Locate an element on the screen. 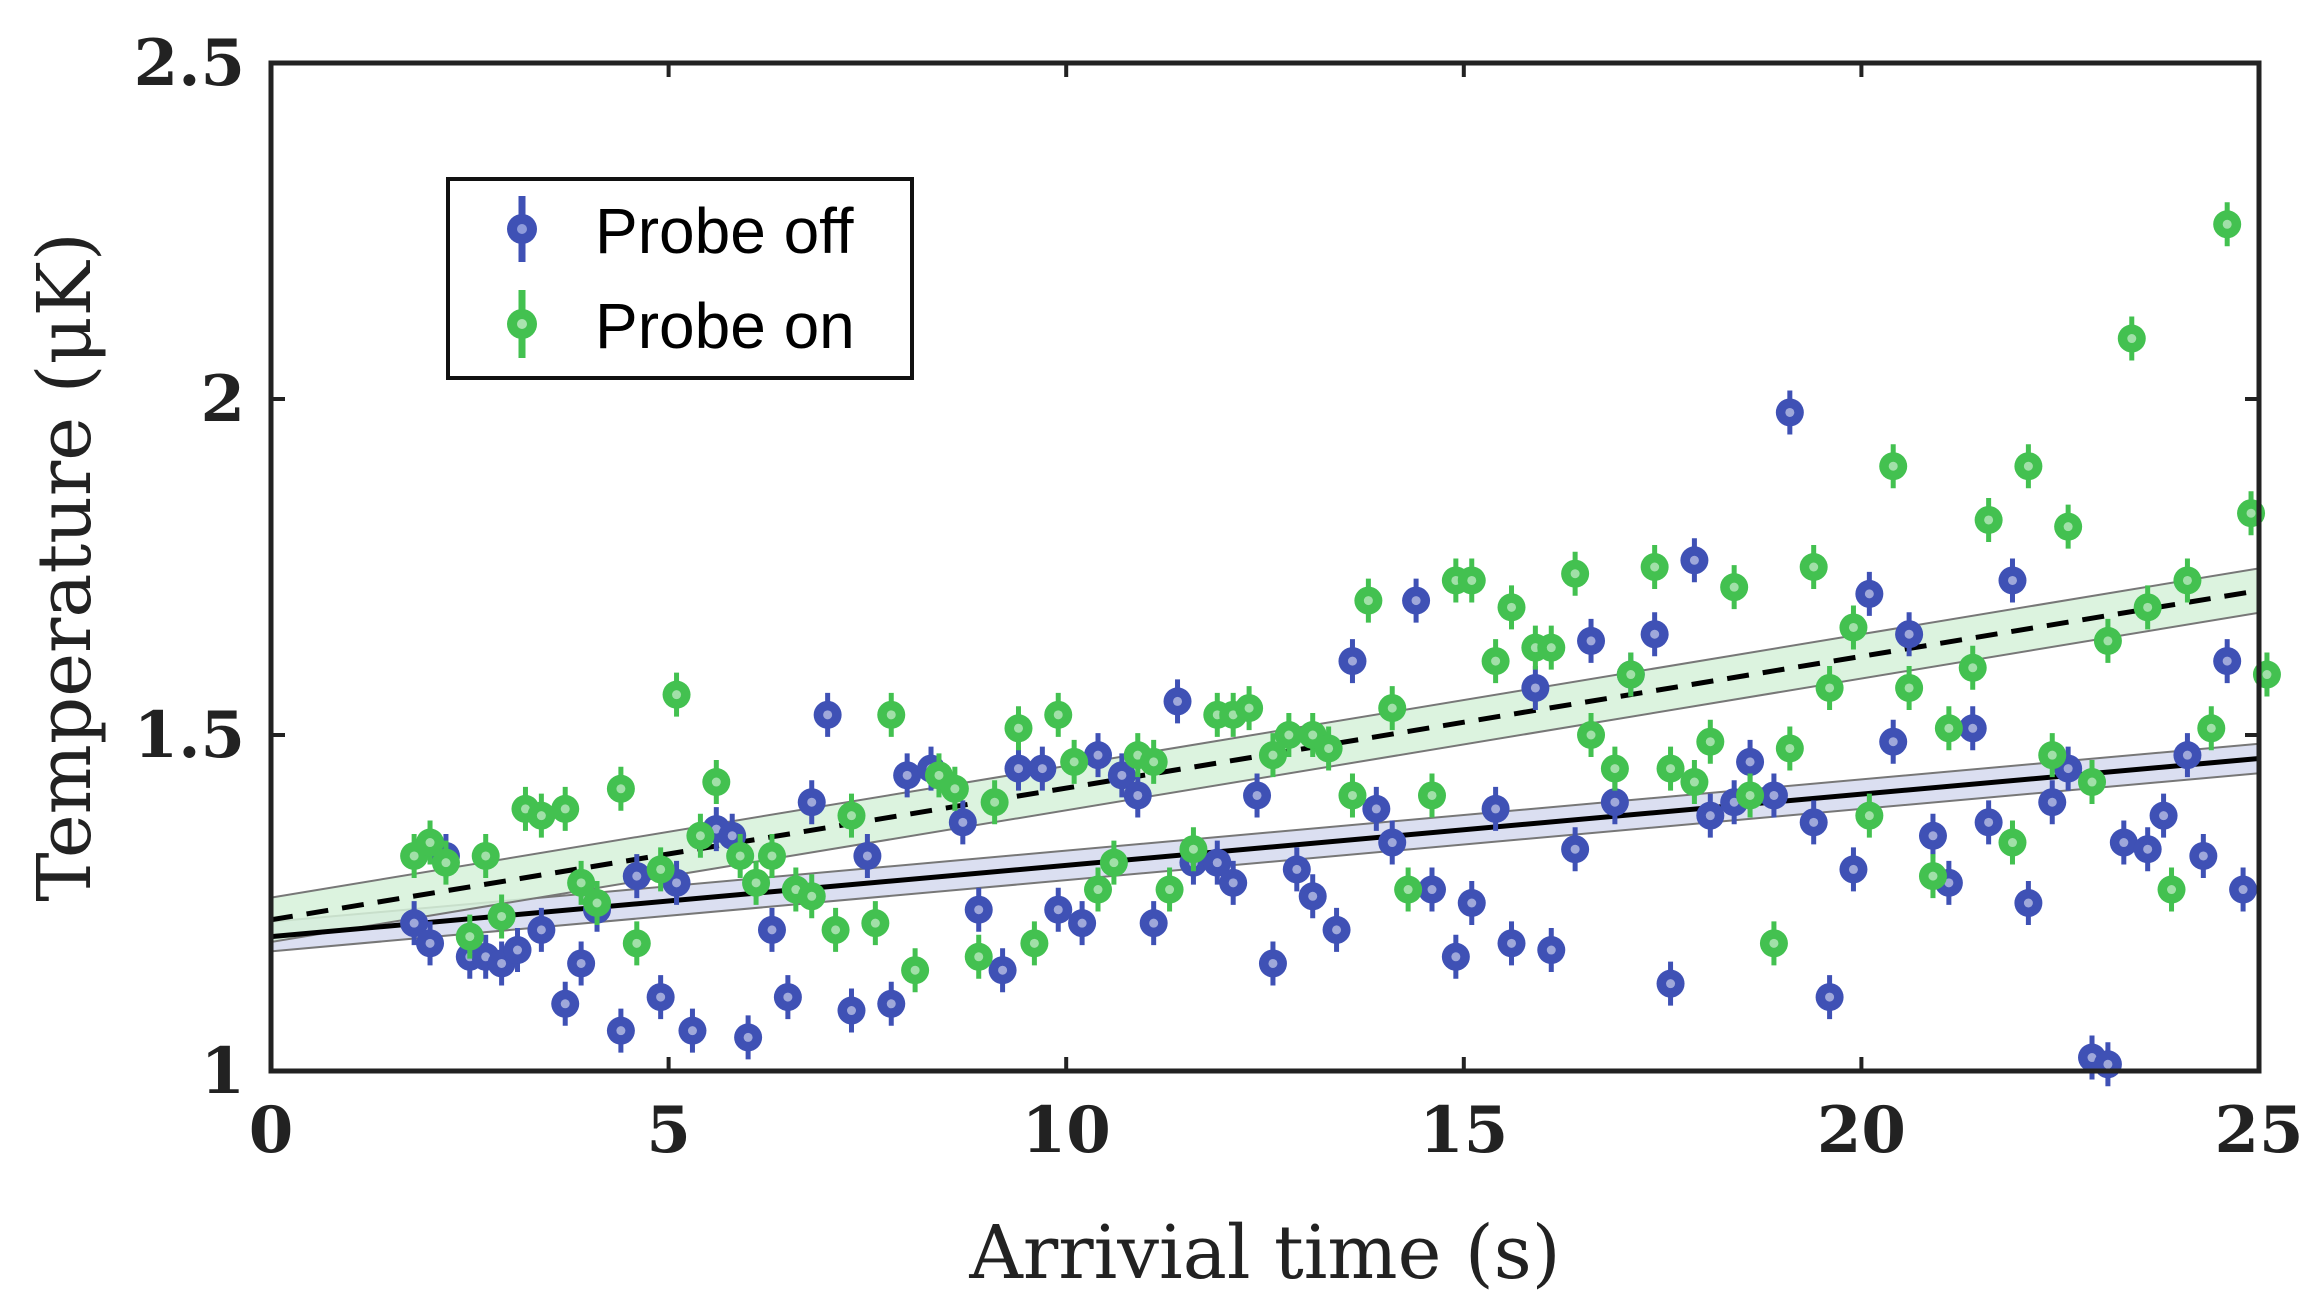 This screenshot has width=2306, height=1313. y-tick-label: 2.5 is located at coordinates (189, 63).